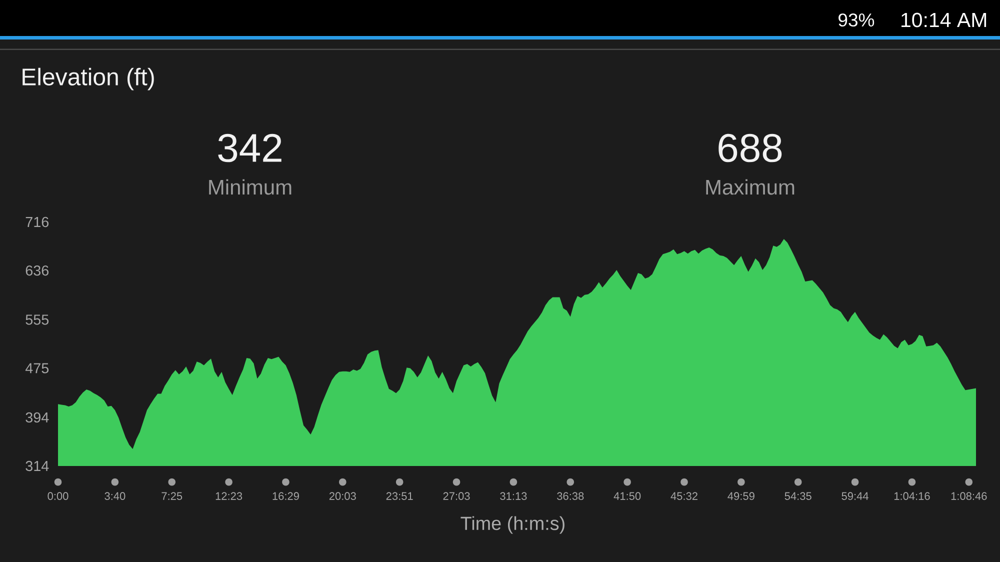  Describe the element at coordinates (285, 496) in the screenshot. I see `x-tick-label: 16:29` at that location.